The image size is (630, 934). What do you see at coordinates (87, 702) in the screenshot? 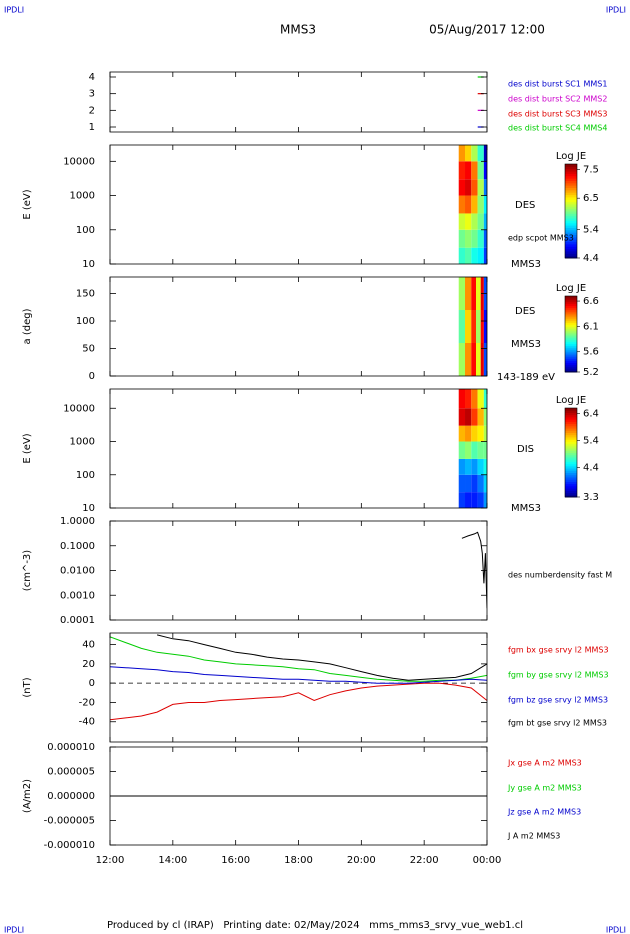
I see `y-tick-label: -20` at bounding box center [87, 702].